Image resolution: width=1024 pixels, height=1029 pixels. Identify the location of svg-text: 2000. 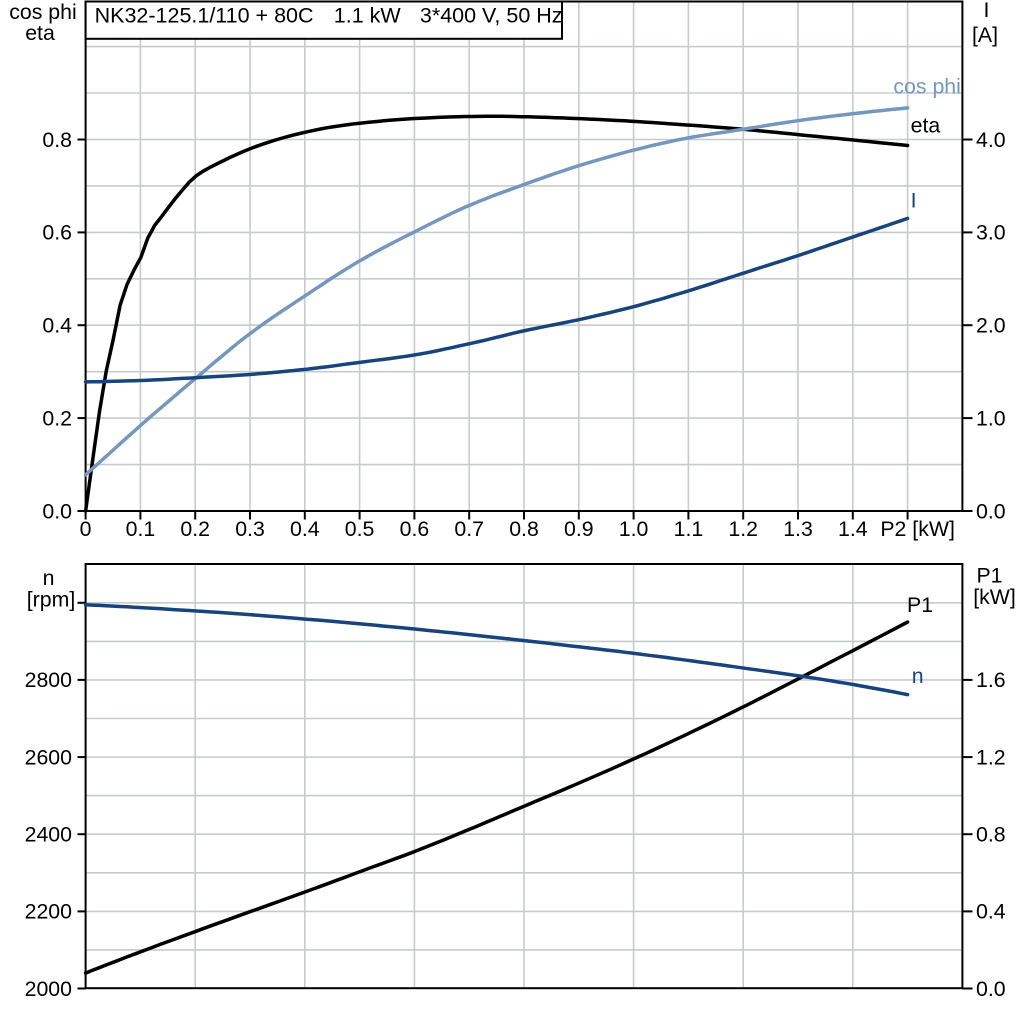
(49, 989).